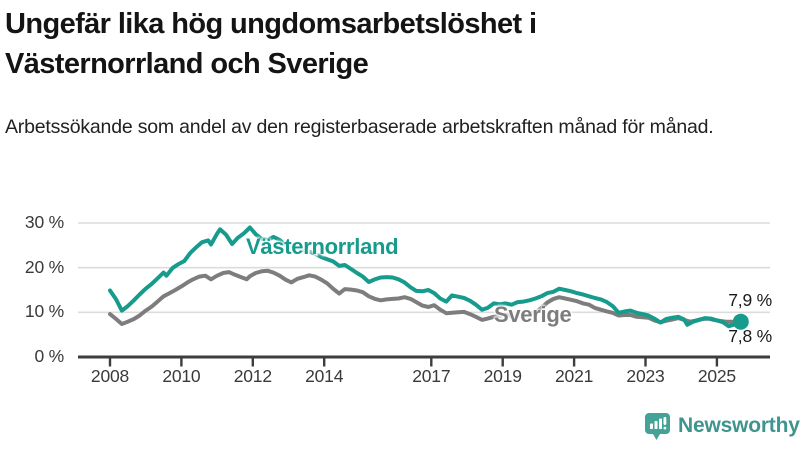 The height and width of the screenshot is (450, 800). Describe the element at coordinates (750, 300) in the screenshot. I see `end-value-label-vasternorrland: 7,9 %` at that location.